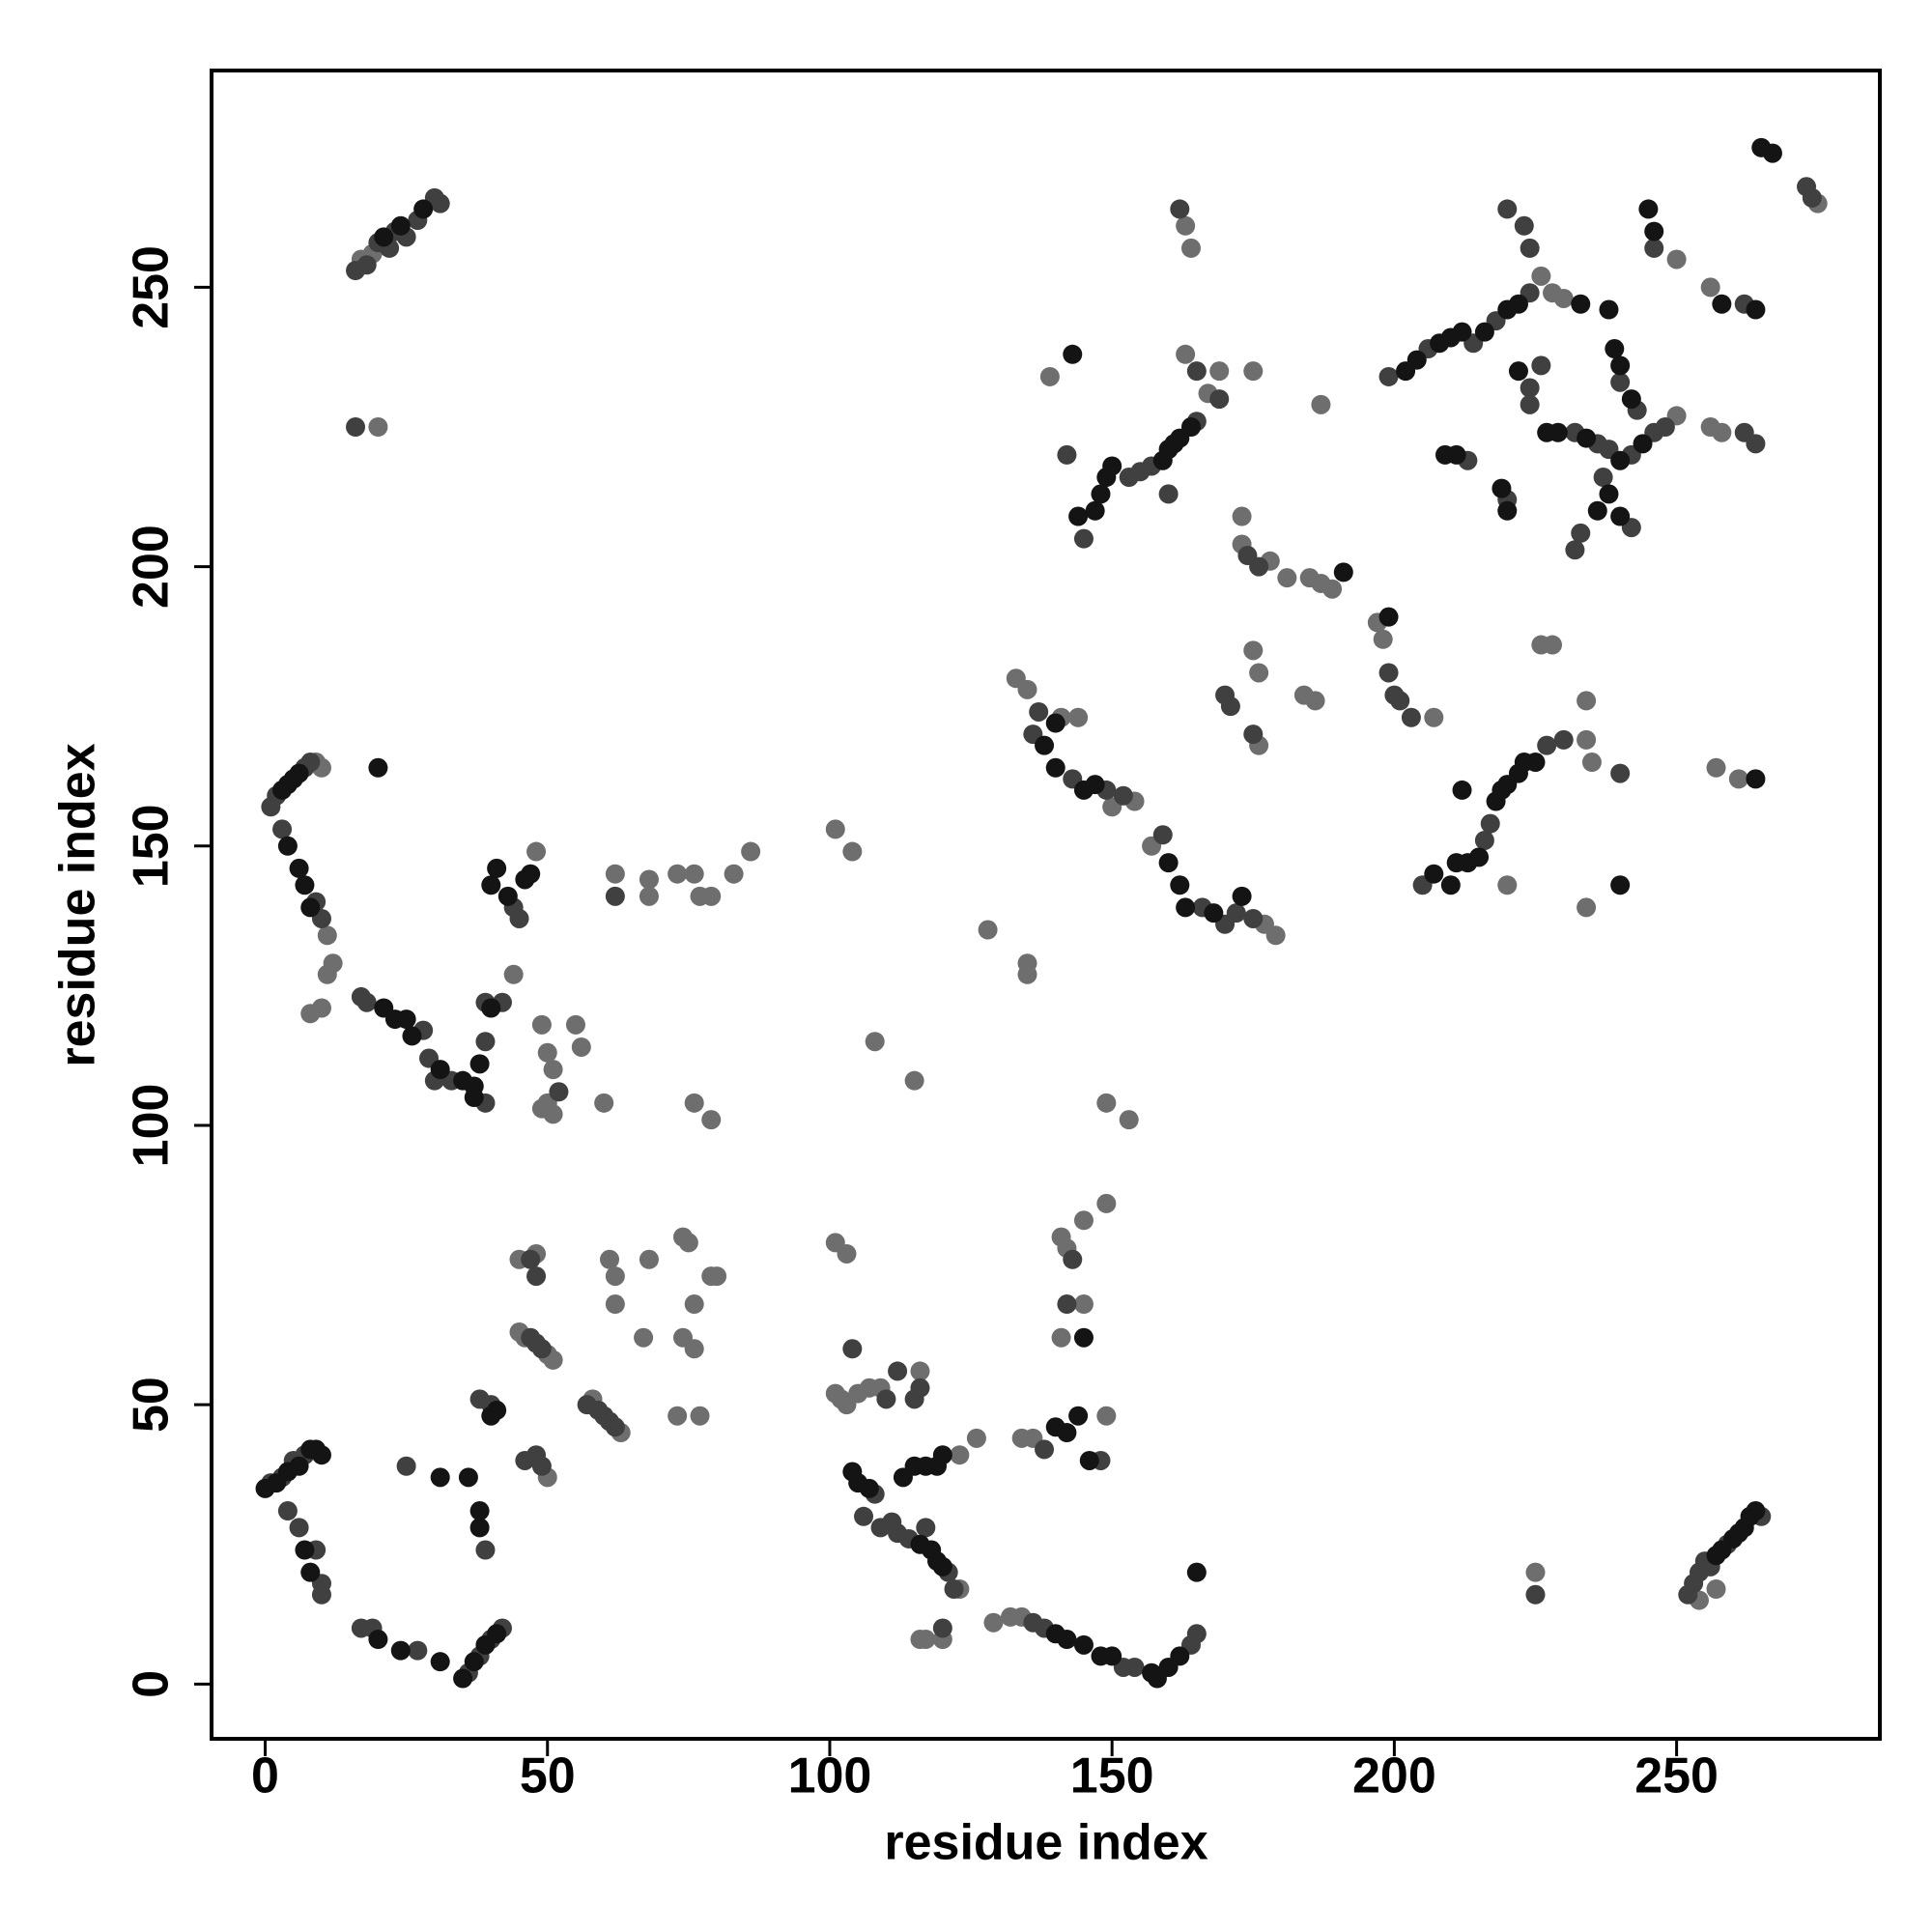 The height and width of the screenshot is (1932, 1932). What do you see at coordinates (1676, 1776) in the screenshot?
I see `x-tick-label: 250` at bounding box center [1676, 1776].